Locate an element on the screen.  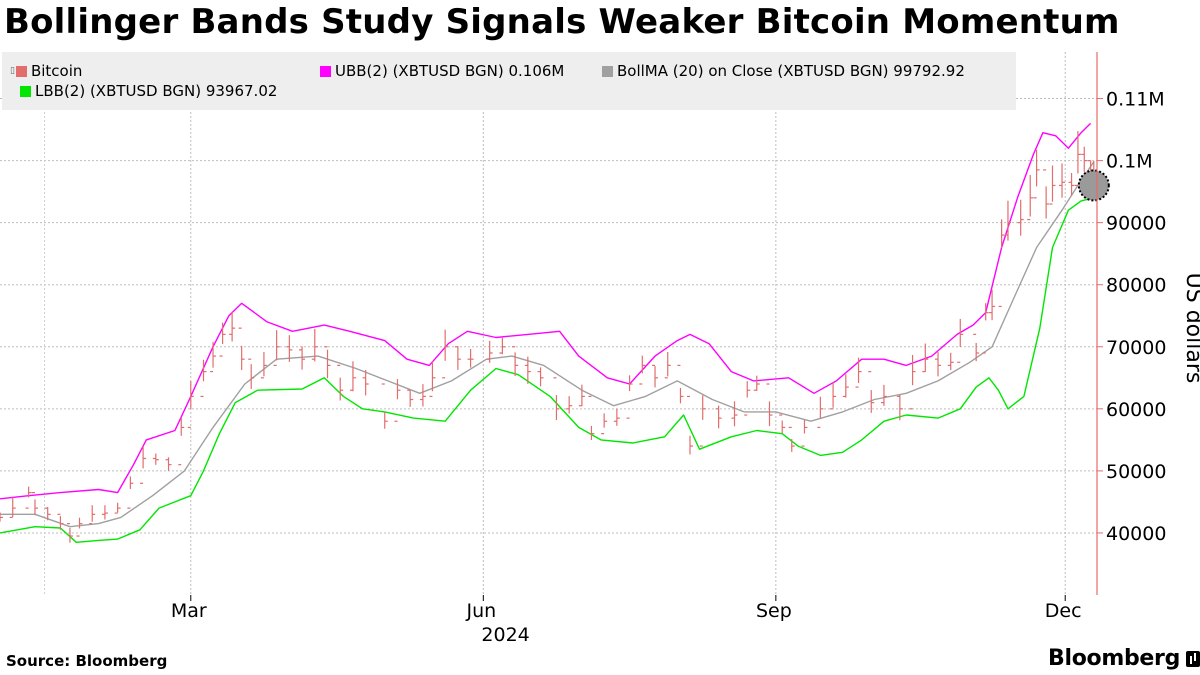
ohlc-glyph-icon: ▯ is located at coordinates (12, 71).